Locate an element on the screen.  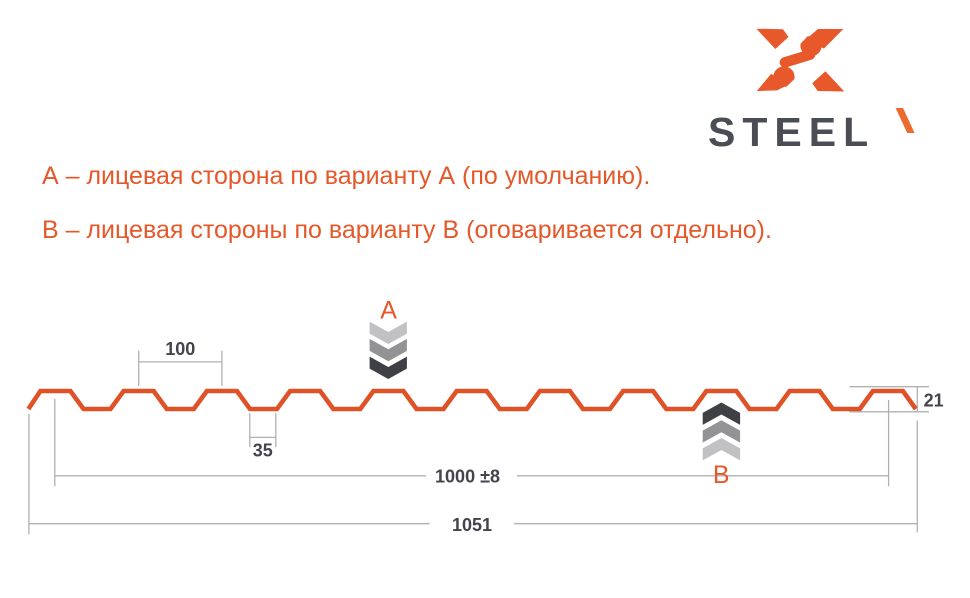
svg-text: A is located at coordinates (388, 310).